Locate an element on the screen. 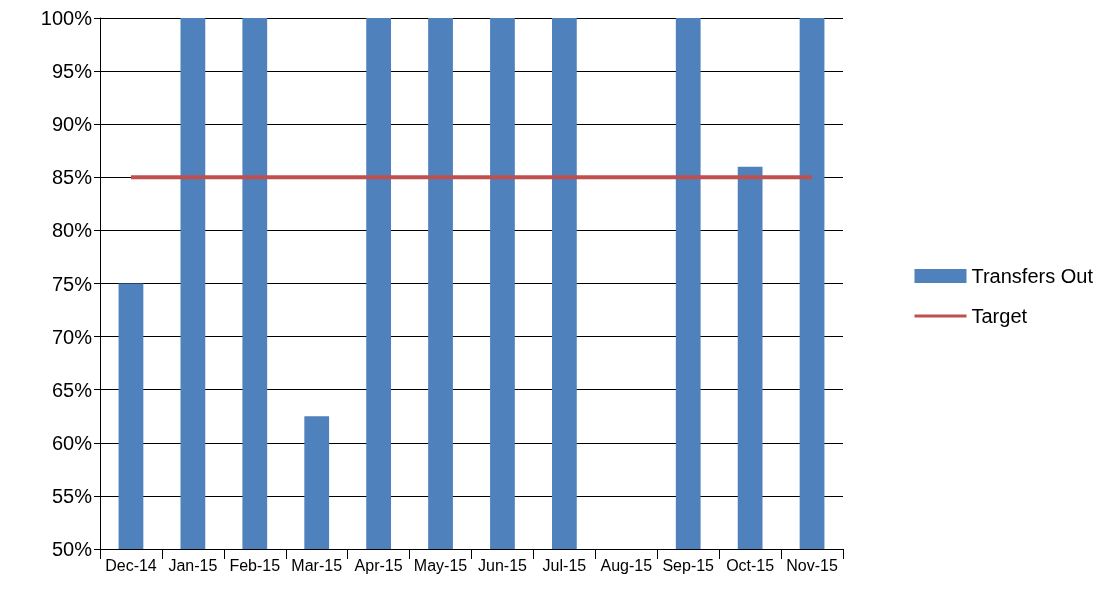 The height and width of the screenshot is (592, 1119). x-tick-label: Aug-15 is located at coordinates (626, 565).